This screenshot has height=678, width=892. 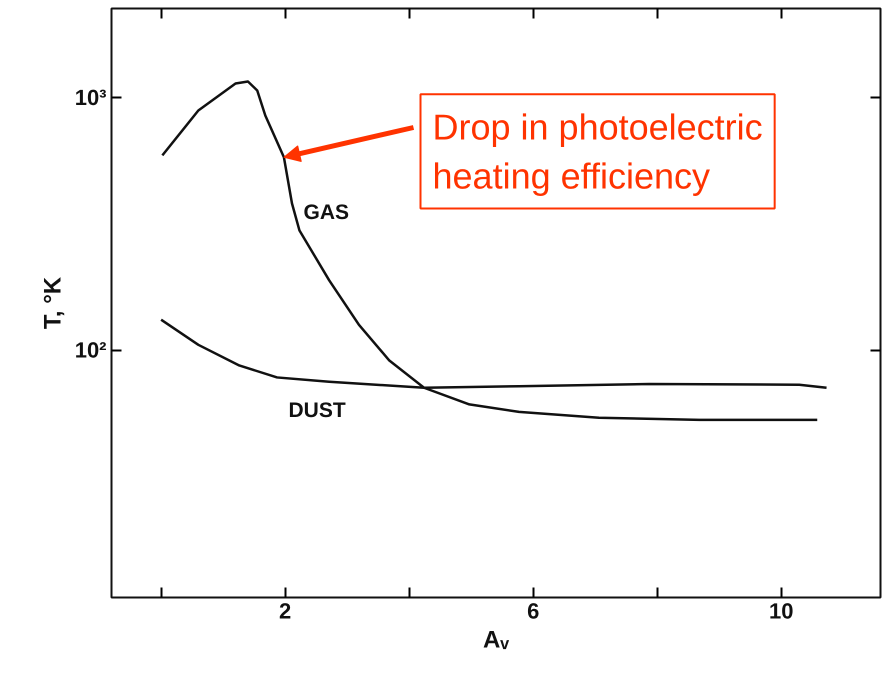 I want to click on x-tick-label: 2, so click(x=285, y=611).